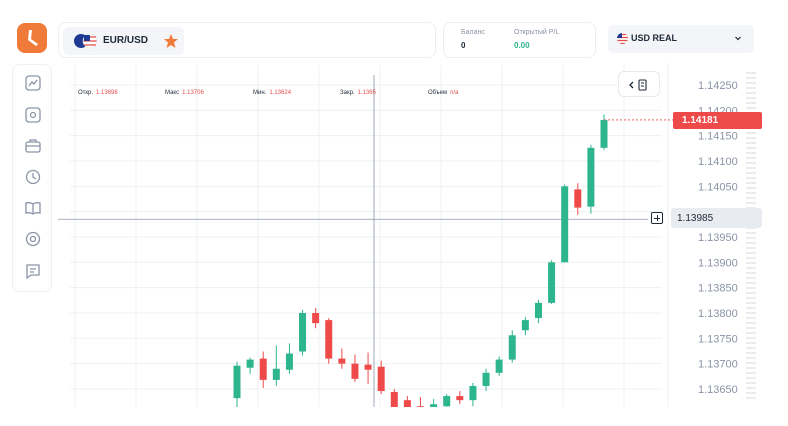 The height and width of the screenshot is (426, 788). I want to click on chat-icon, so click(33, 271).